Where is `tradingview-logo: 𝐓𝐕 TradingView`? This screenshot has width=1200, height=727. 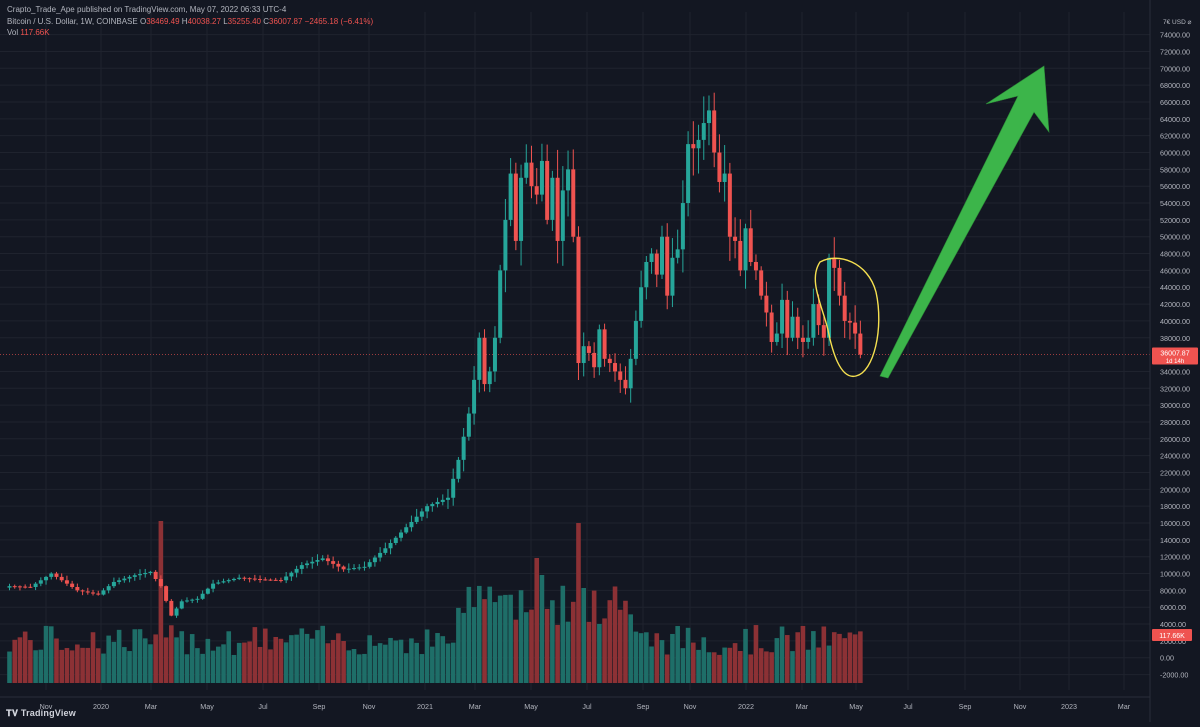 tradingview-logo: 𝐓𝐕 TradingView is located at coordinates (41, 713).